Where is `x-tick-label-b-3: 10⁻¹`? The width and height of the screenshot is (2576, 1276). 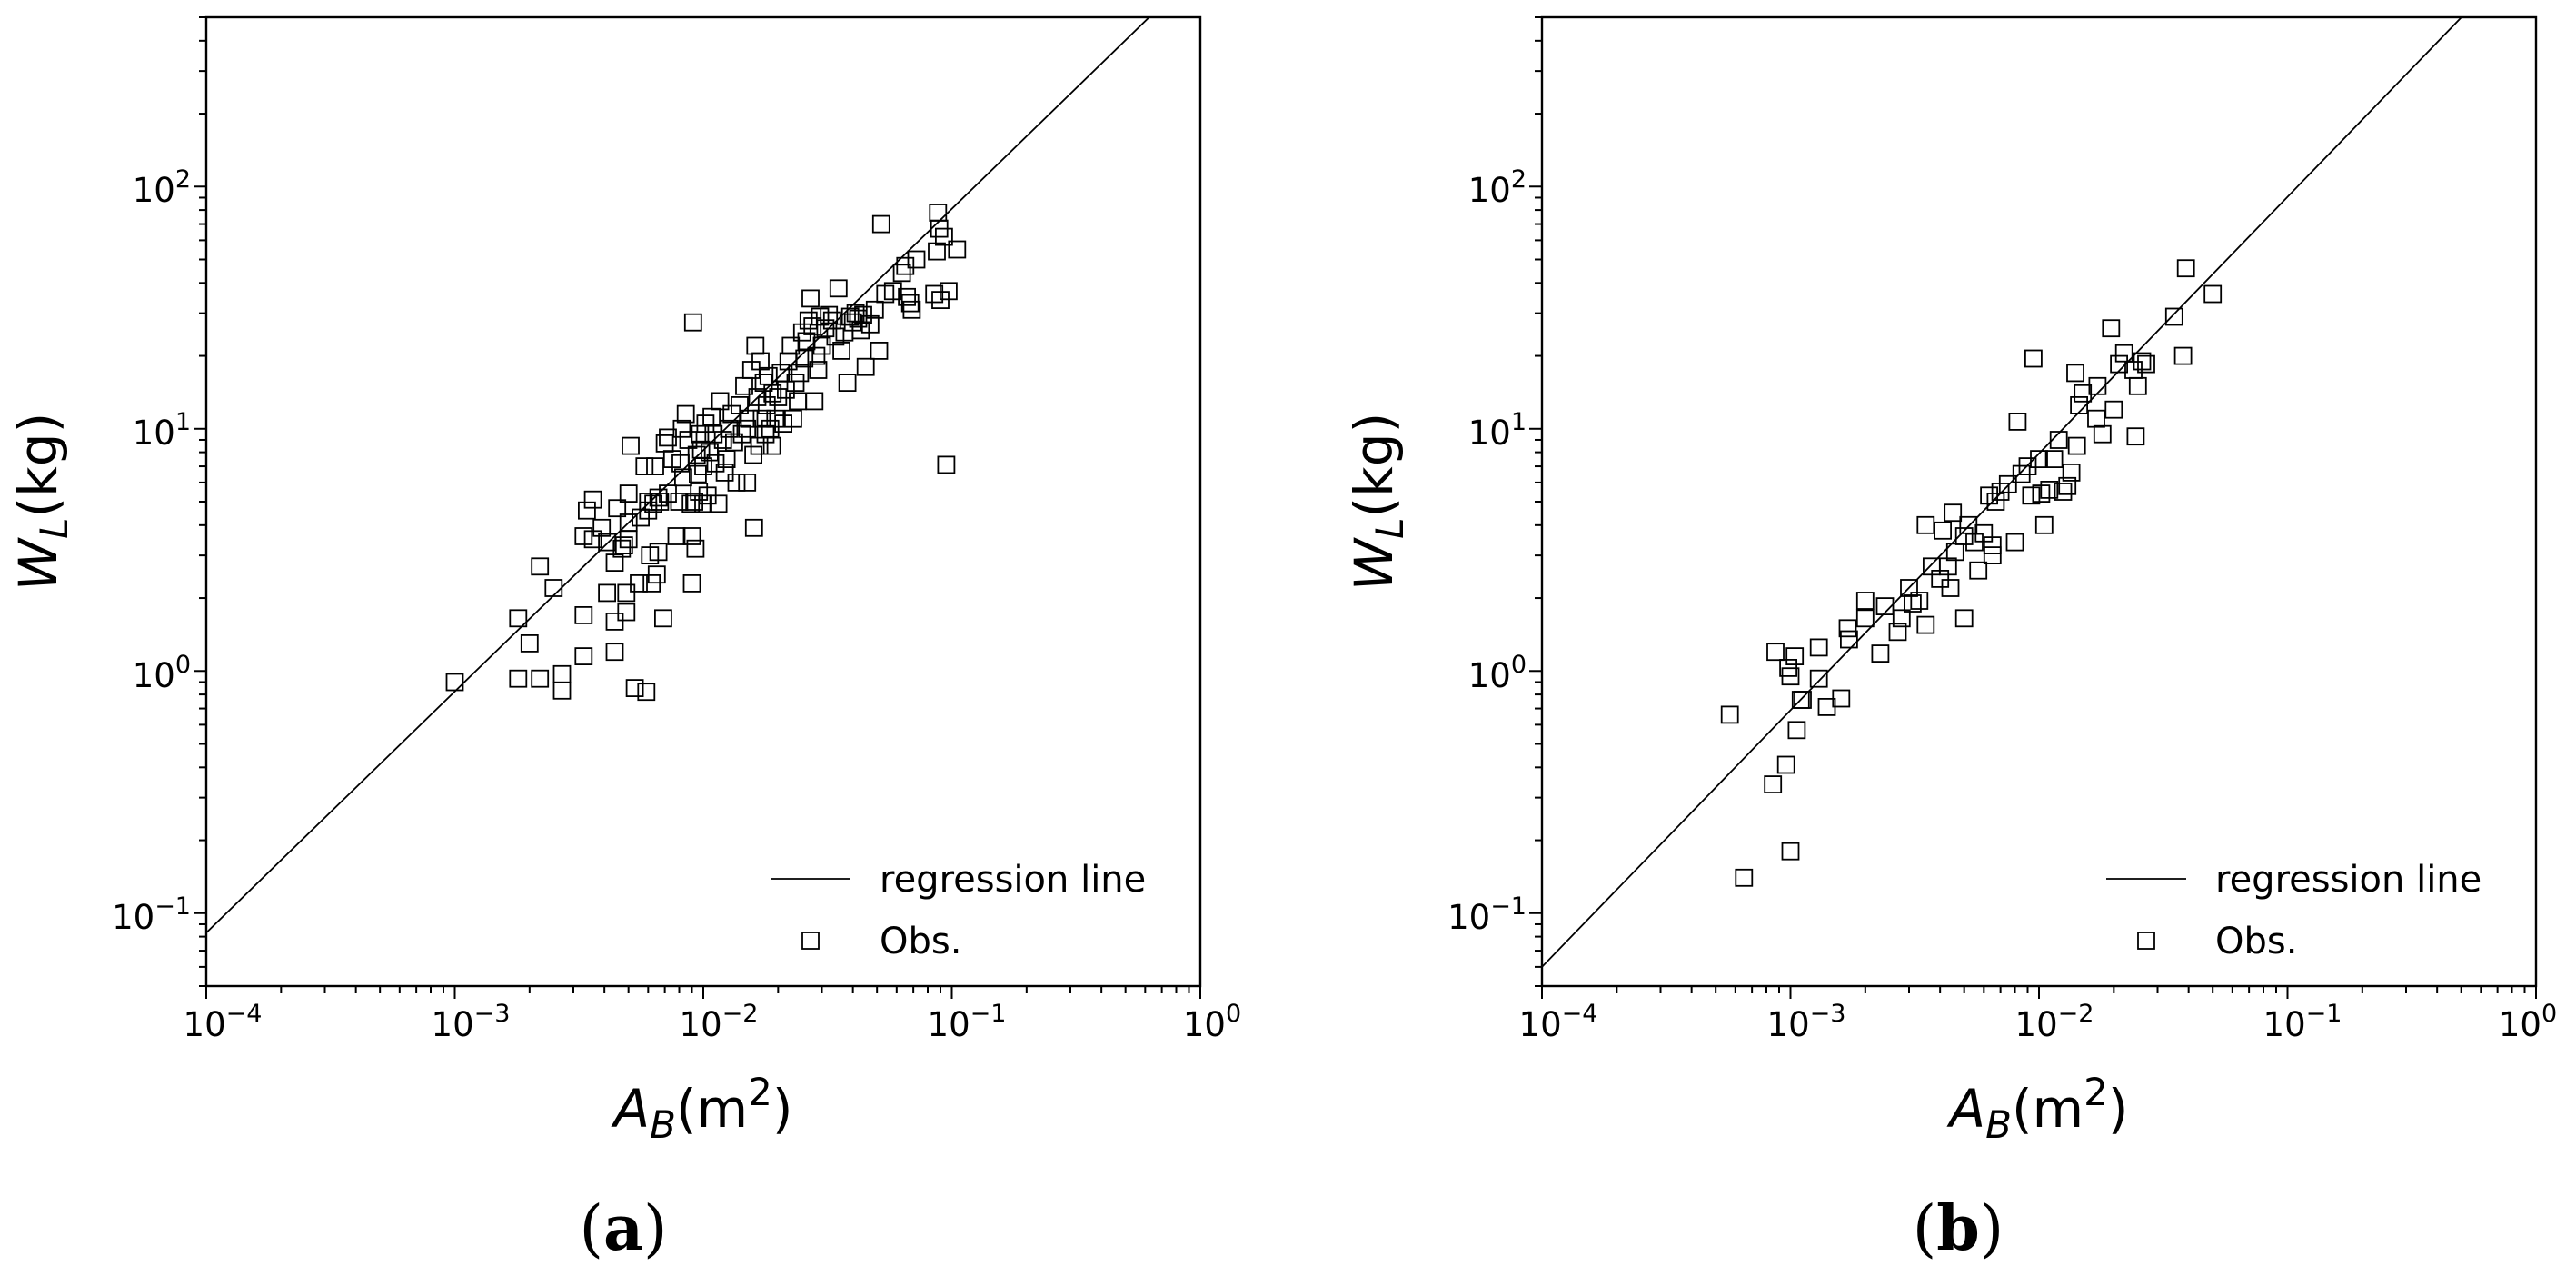
x-tick-label-b-3: 10⁻¹ is located at coordinates (2303, 1022).